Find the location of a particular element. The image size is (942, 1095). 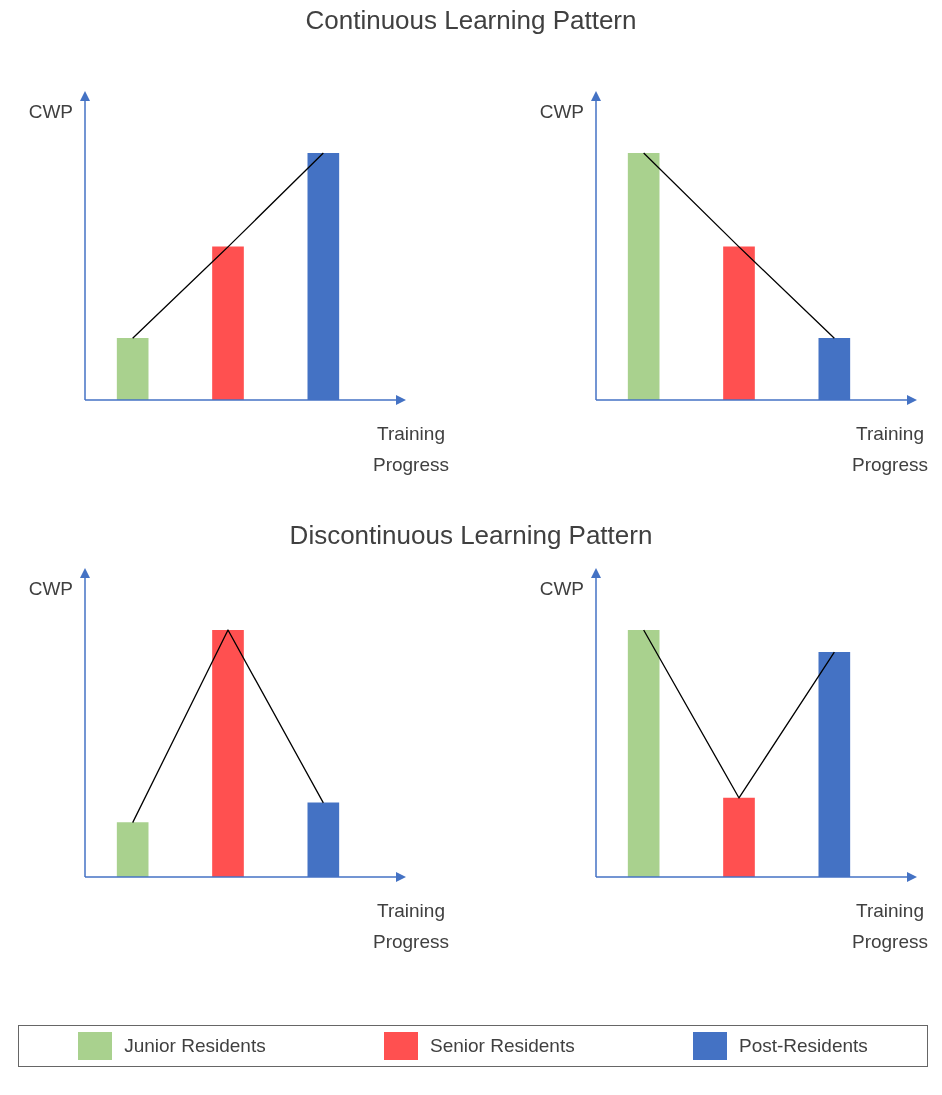

category-label: Senior Residents is located at coordinates (502, 1046).